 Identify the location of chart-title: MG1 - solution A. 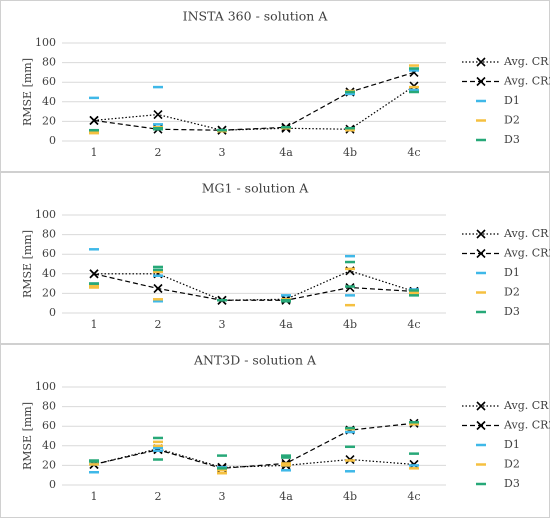
(255, 188).